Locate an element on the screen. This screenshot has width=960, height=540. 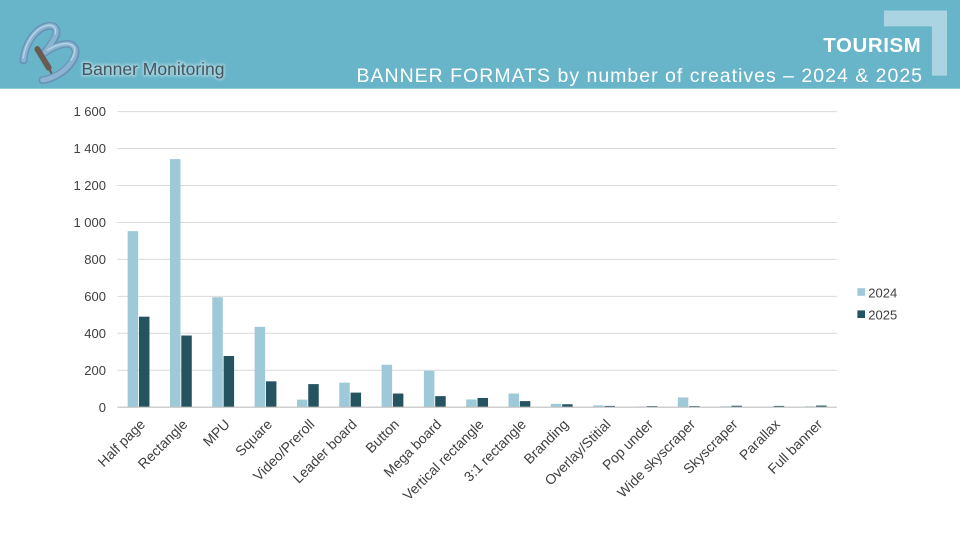
svg-text: 1 000 is located at coordinates (89, 222).